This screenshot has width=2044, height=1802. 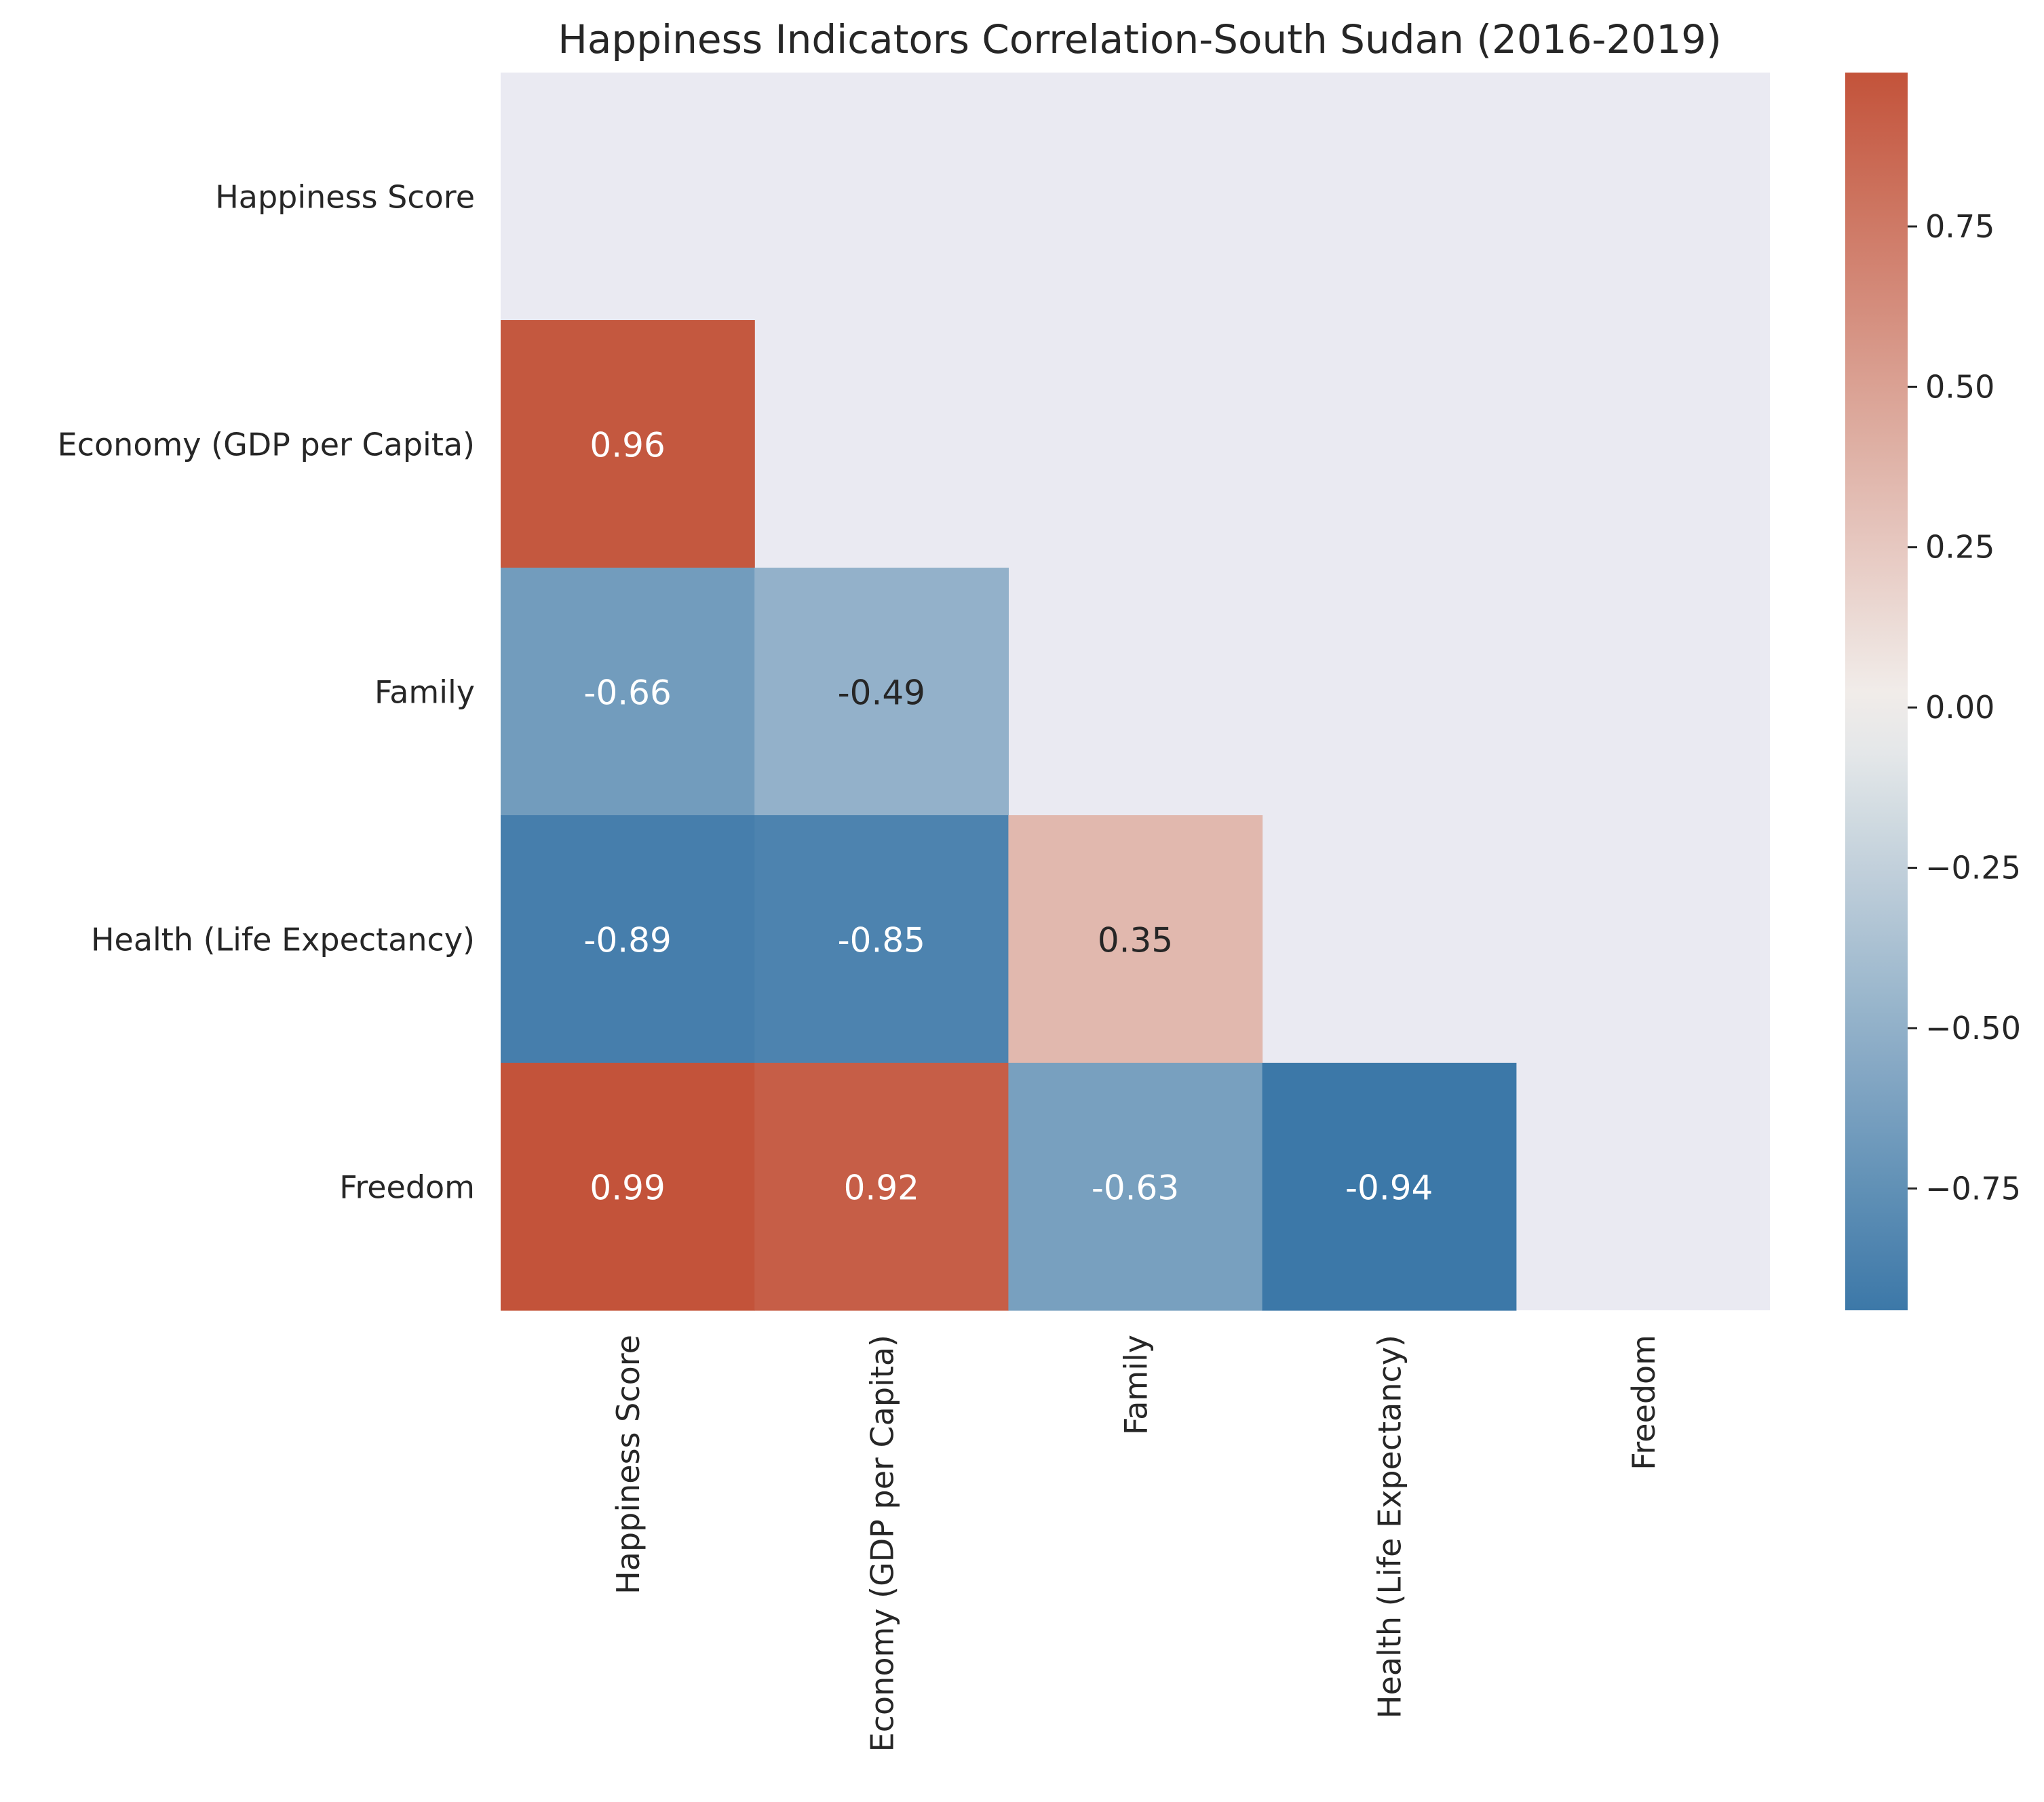 I want to click on cell-value-label: -0.89, so click(x=627, y=940).